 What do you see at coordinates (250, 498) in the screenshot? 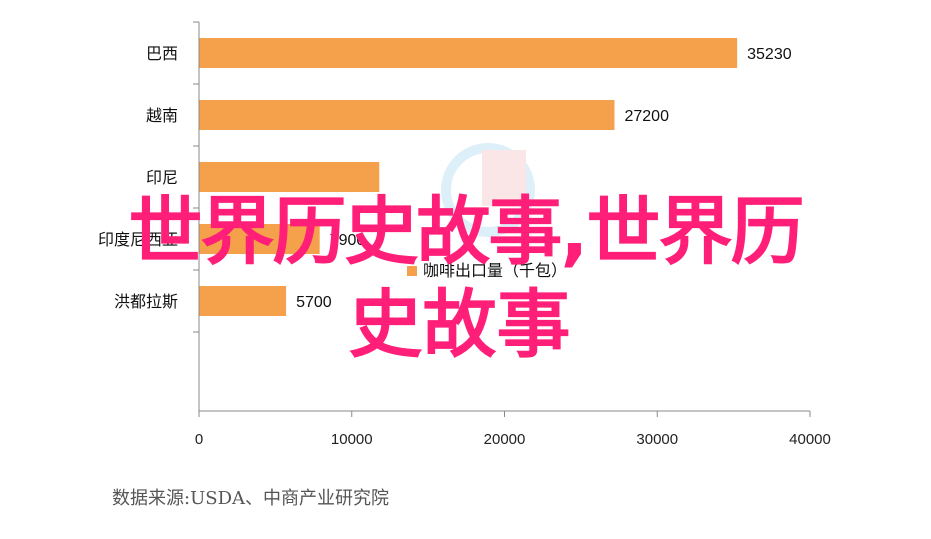
I see `source-caption: 数据来源:USDA、中商产业研究院` at bounding box center [250, 498].